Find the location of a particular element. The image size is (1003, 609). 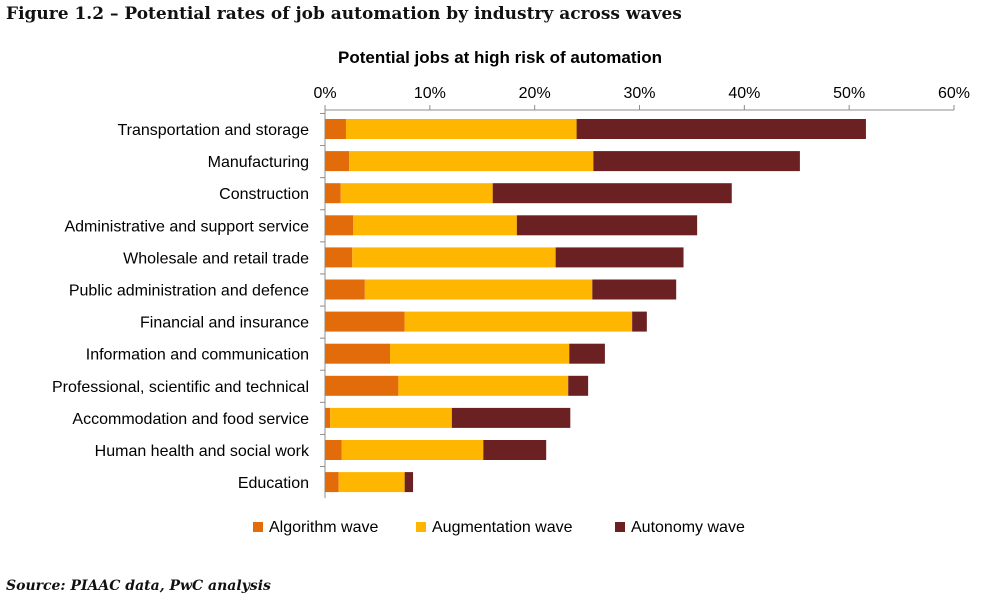

category-label: Information and communication is located at coordinates (197, 355).